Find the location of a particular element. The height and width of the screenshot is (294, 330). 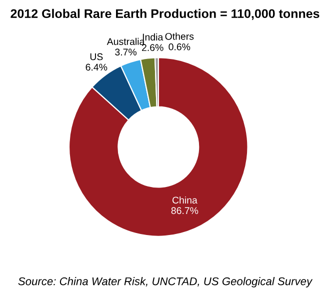

slice-label: India is located at coordinates (153, 37).